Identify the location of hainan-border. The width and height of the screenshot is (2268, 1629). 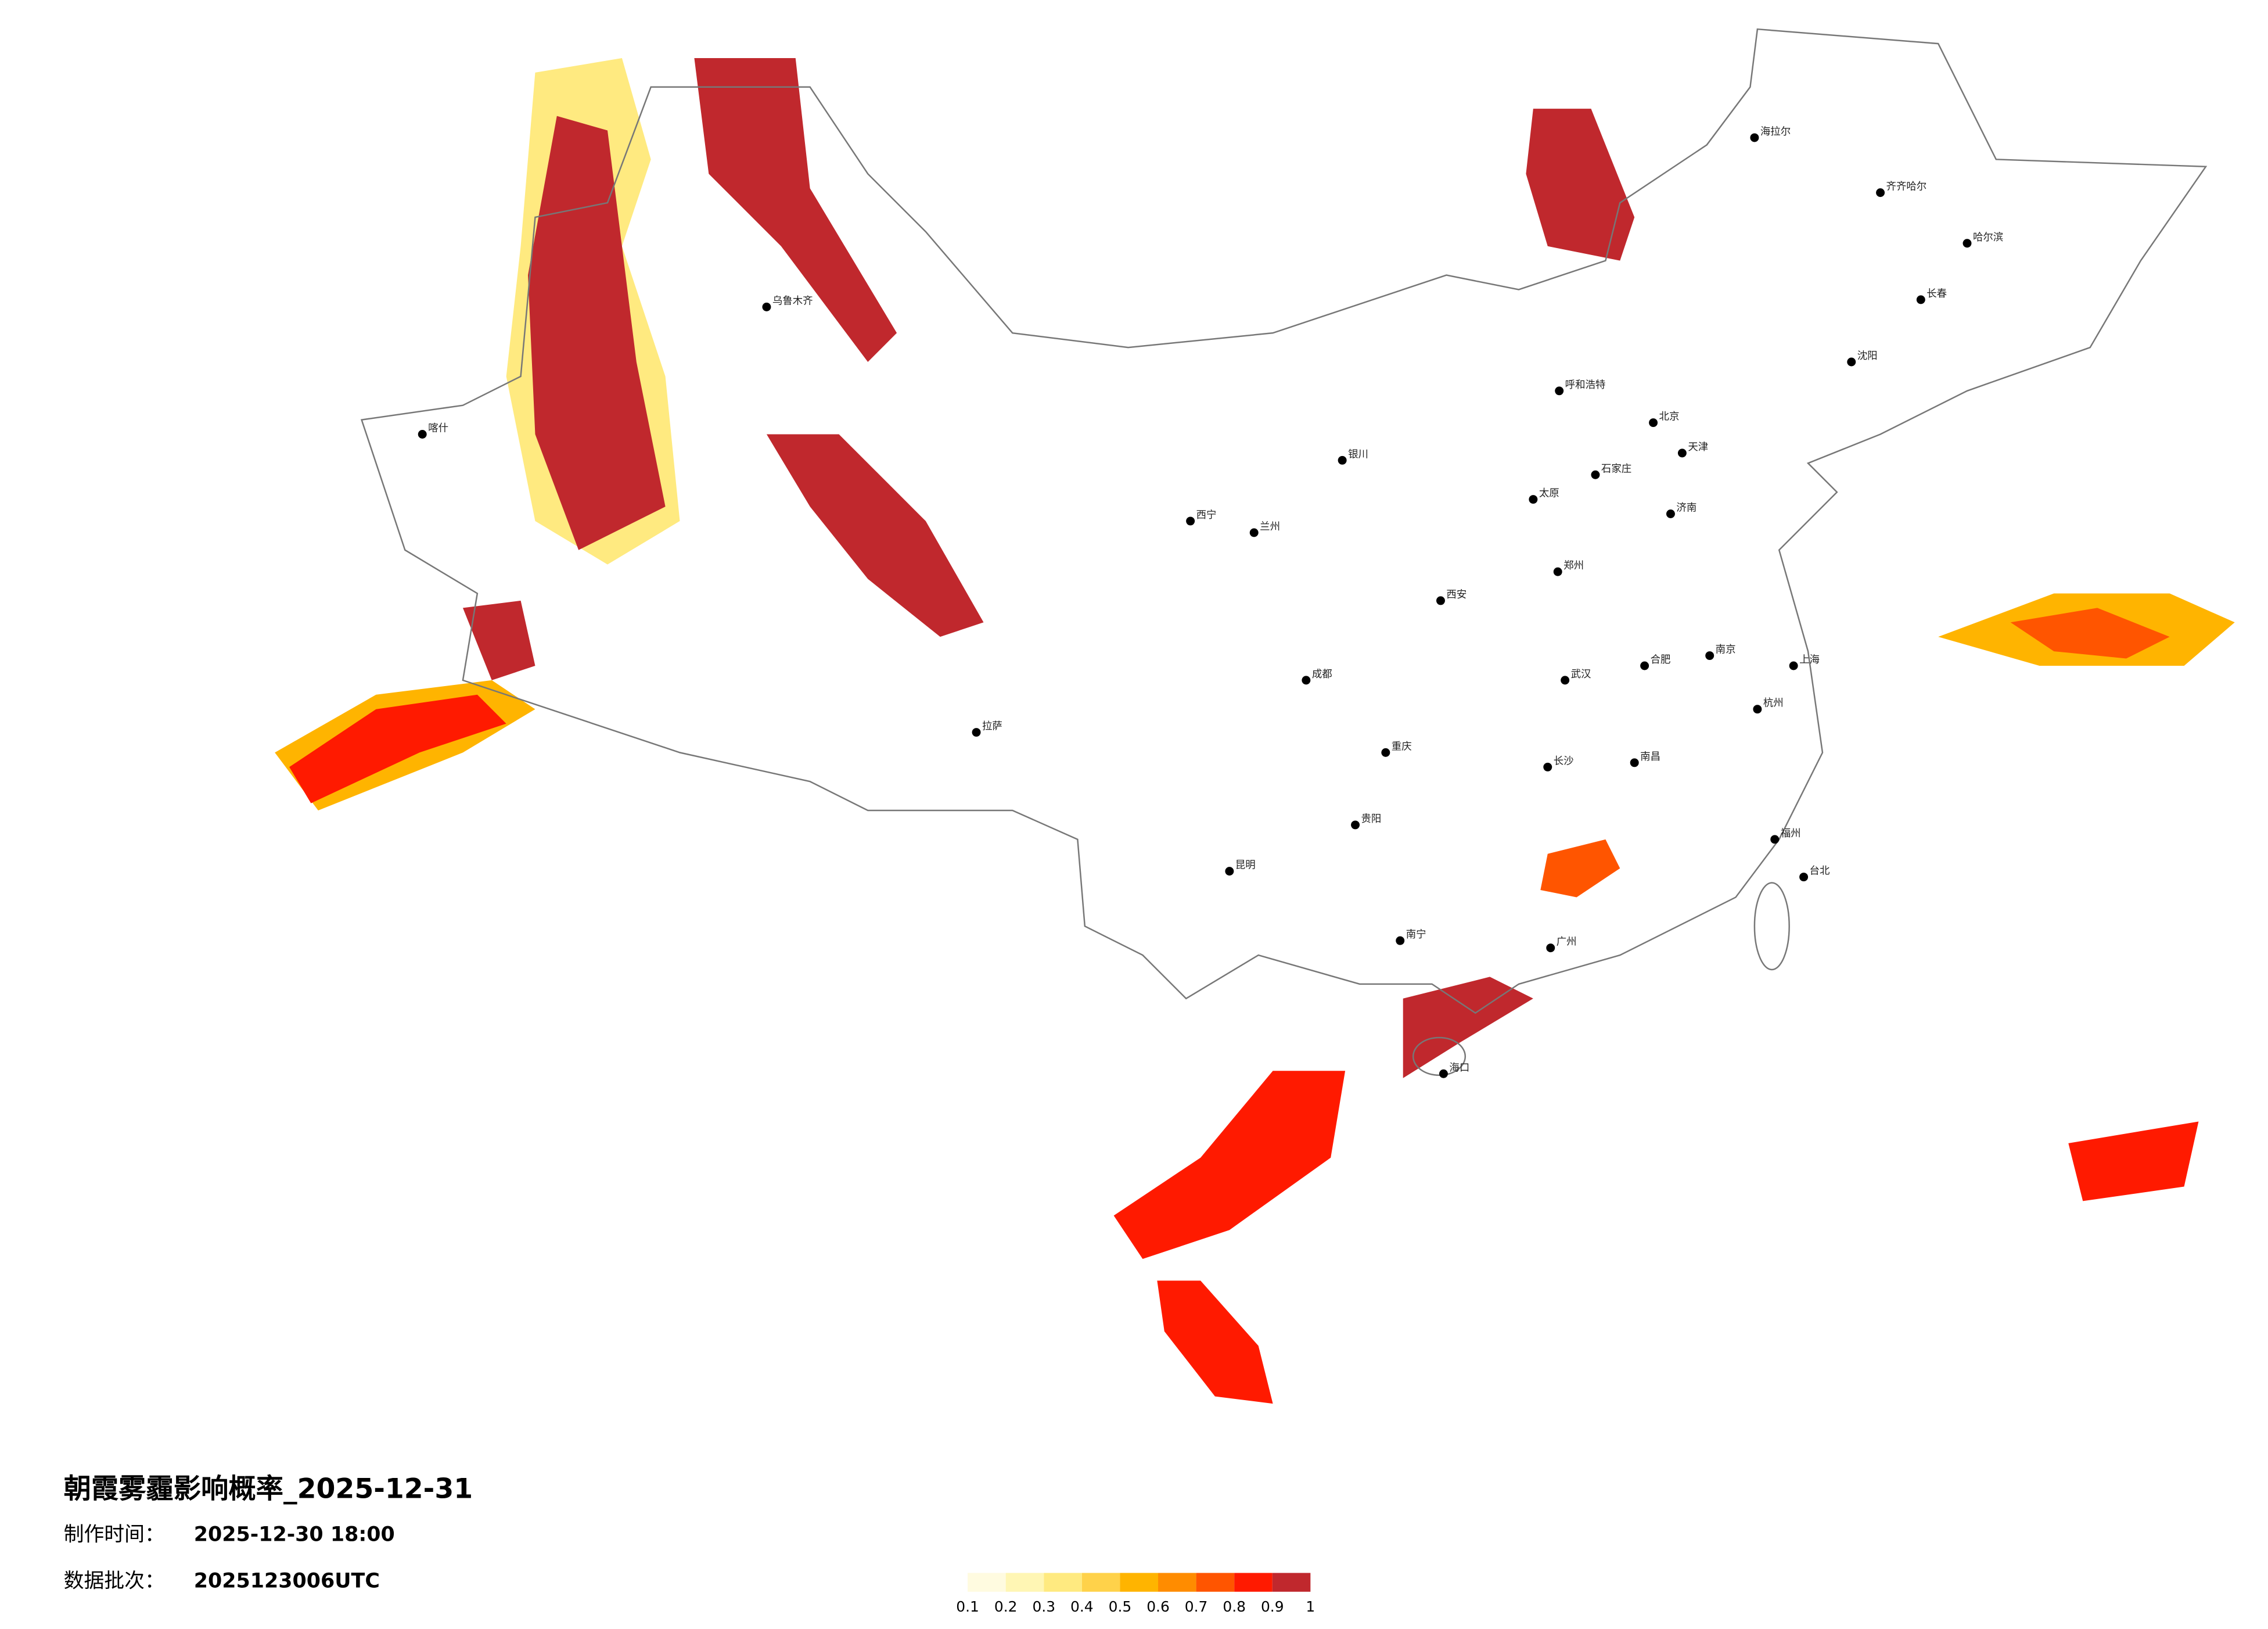
(1439, 1056).